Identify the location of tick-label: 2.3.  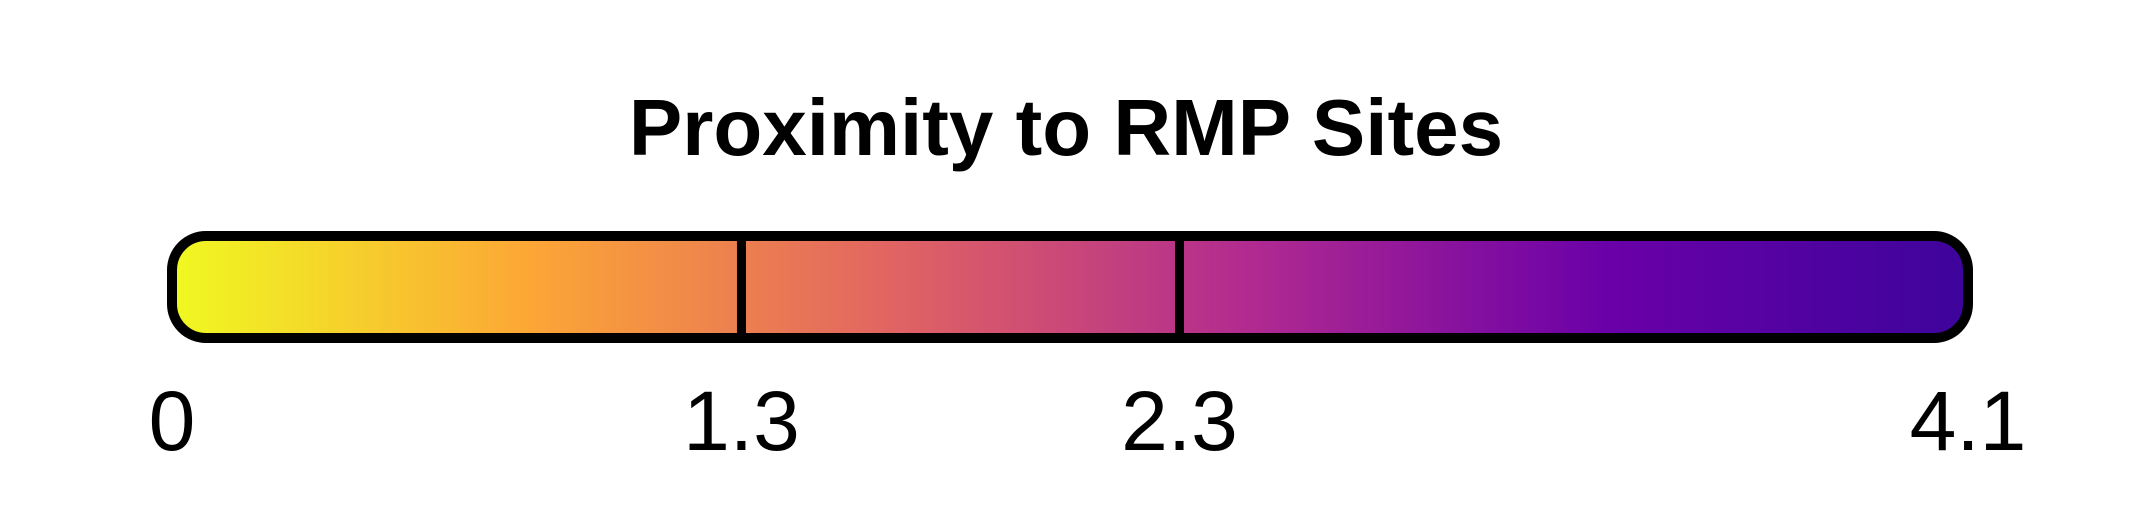
(1179, 421).